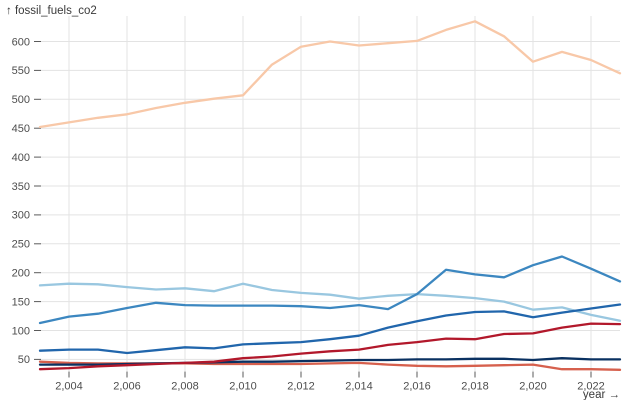 The image size is (640, 400). What do you see at coordinates (51, 11) in the screenshot?
I see `y-axis-title: ↑ fossil_fuels_co2` at bounding box center [51, 11].